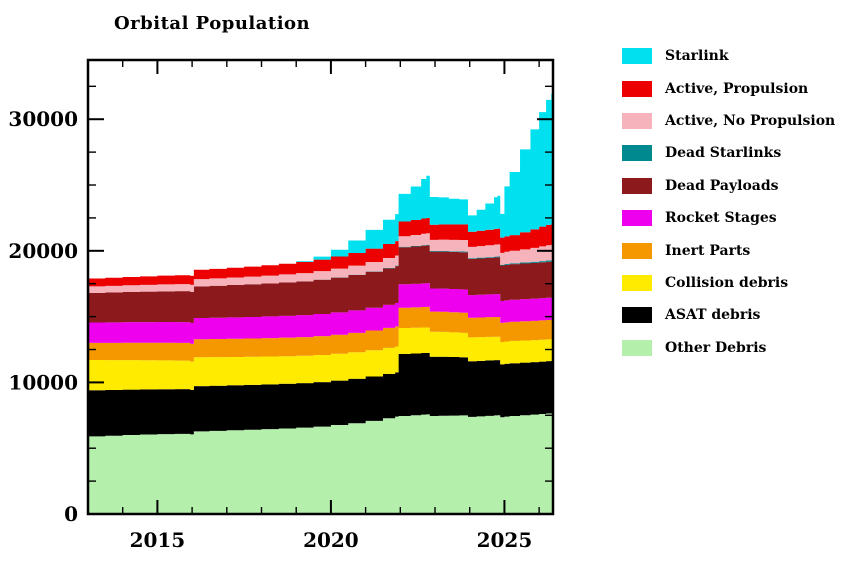  What do you see at coordinates (721, 218) in the screenshot?
I see `legend-item-label: Rocket Stages` at bounding box center [721, 218].